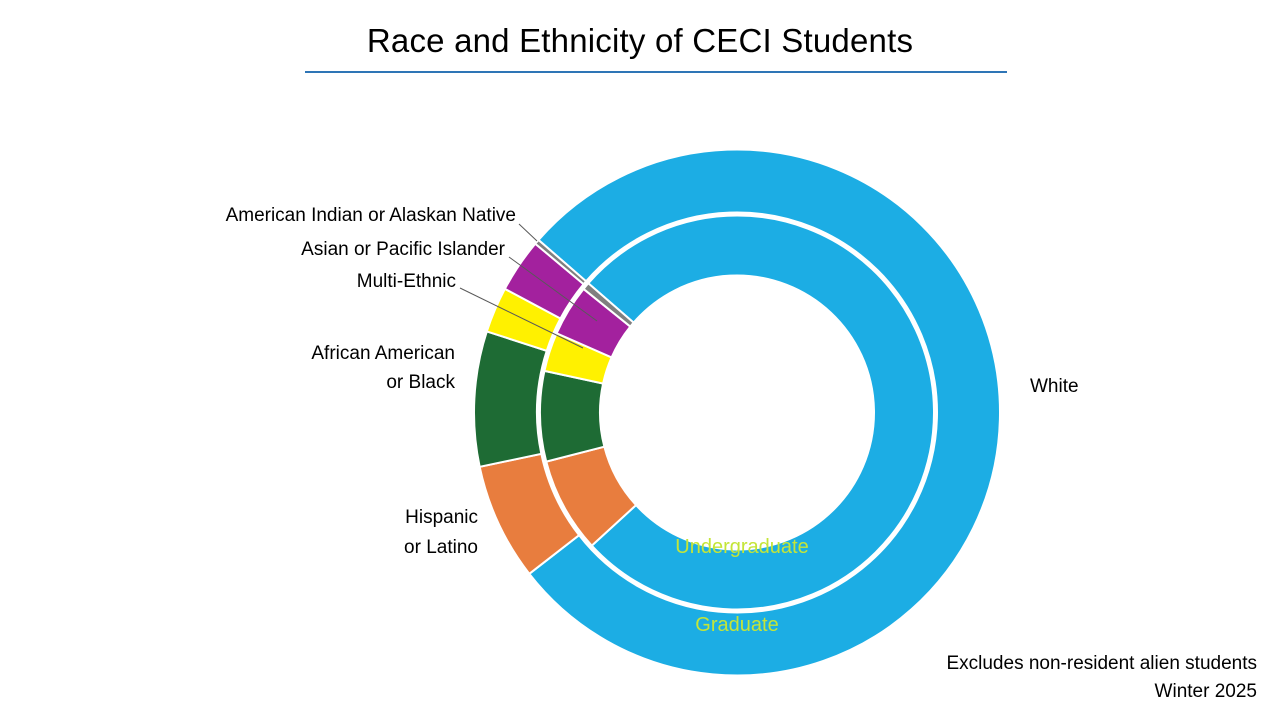 Image resolution: width=1280 pixels, height=720 pixels. I want to click on label-hispanic-line2: or Latino, so click(441, 547).